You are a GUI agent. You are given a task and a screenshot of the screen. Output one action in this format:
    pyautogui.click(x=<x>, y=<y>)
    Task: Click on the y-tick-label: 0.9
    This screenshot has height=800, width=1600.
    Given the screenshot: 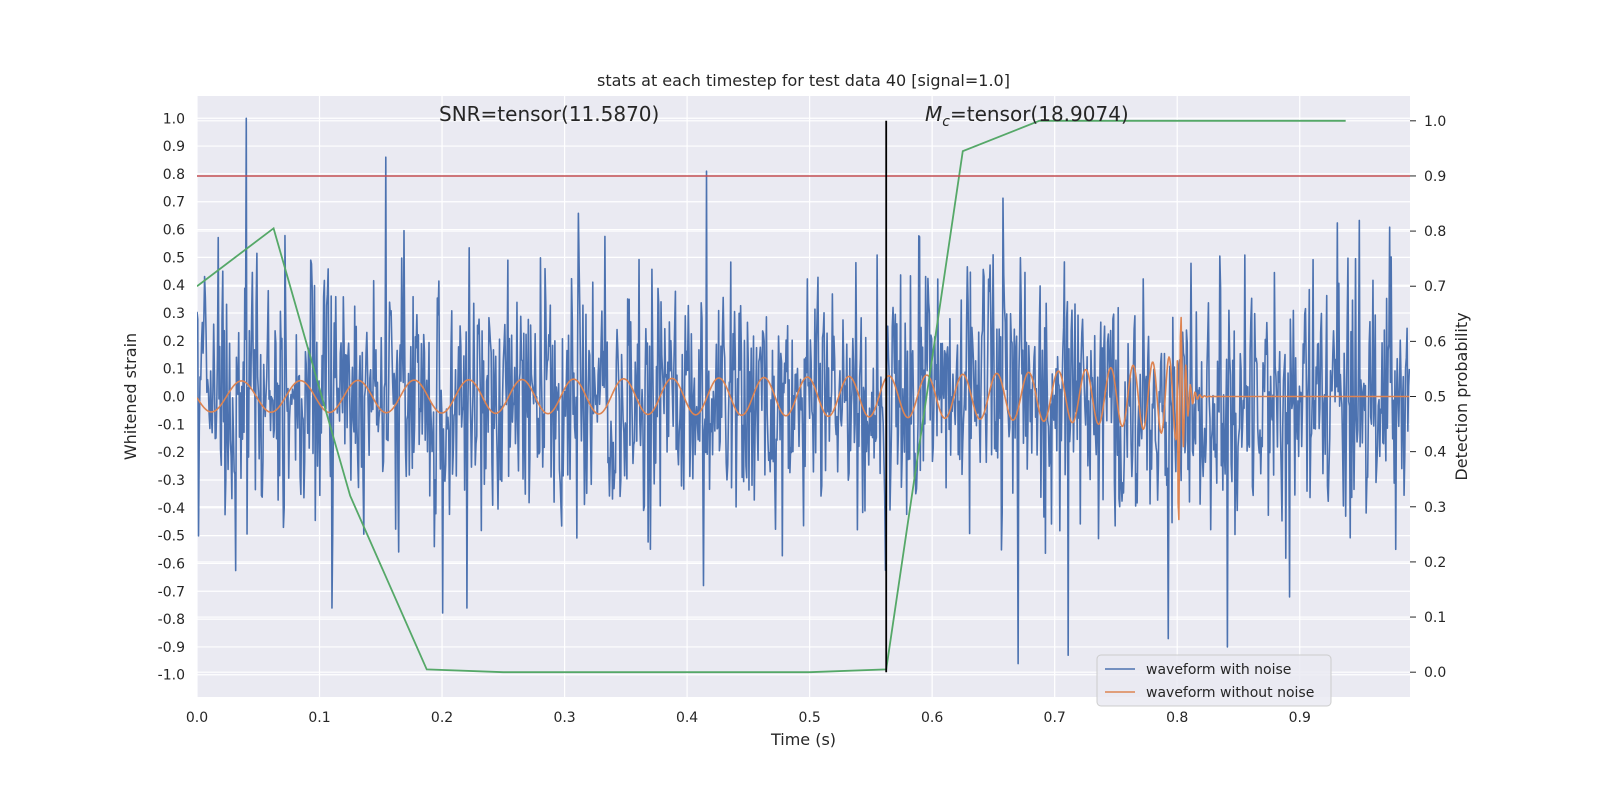 What is the action you would take?
    pyautogui.click(x=174, y=147)
    